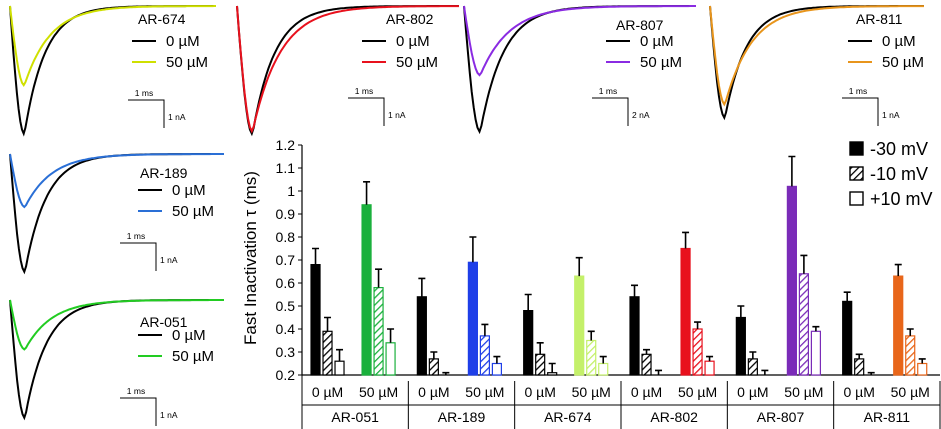 Image resolution: width=941 pixels, height=429 pixels. I want to click on bar-group-ar-802: 0 µM 50 µM AR-802, so click(678, 330).